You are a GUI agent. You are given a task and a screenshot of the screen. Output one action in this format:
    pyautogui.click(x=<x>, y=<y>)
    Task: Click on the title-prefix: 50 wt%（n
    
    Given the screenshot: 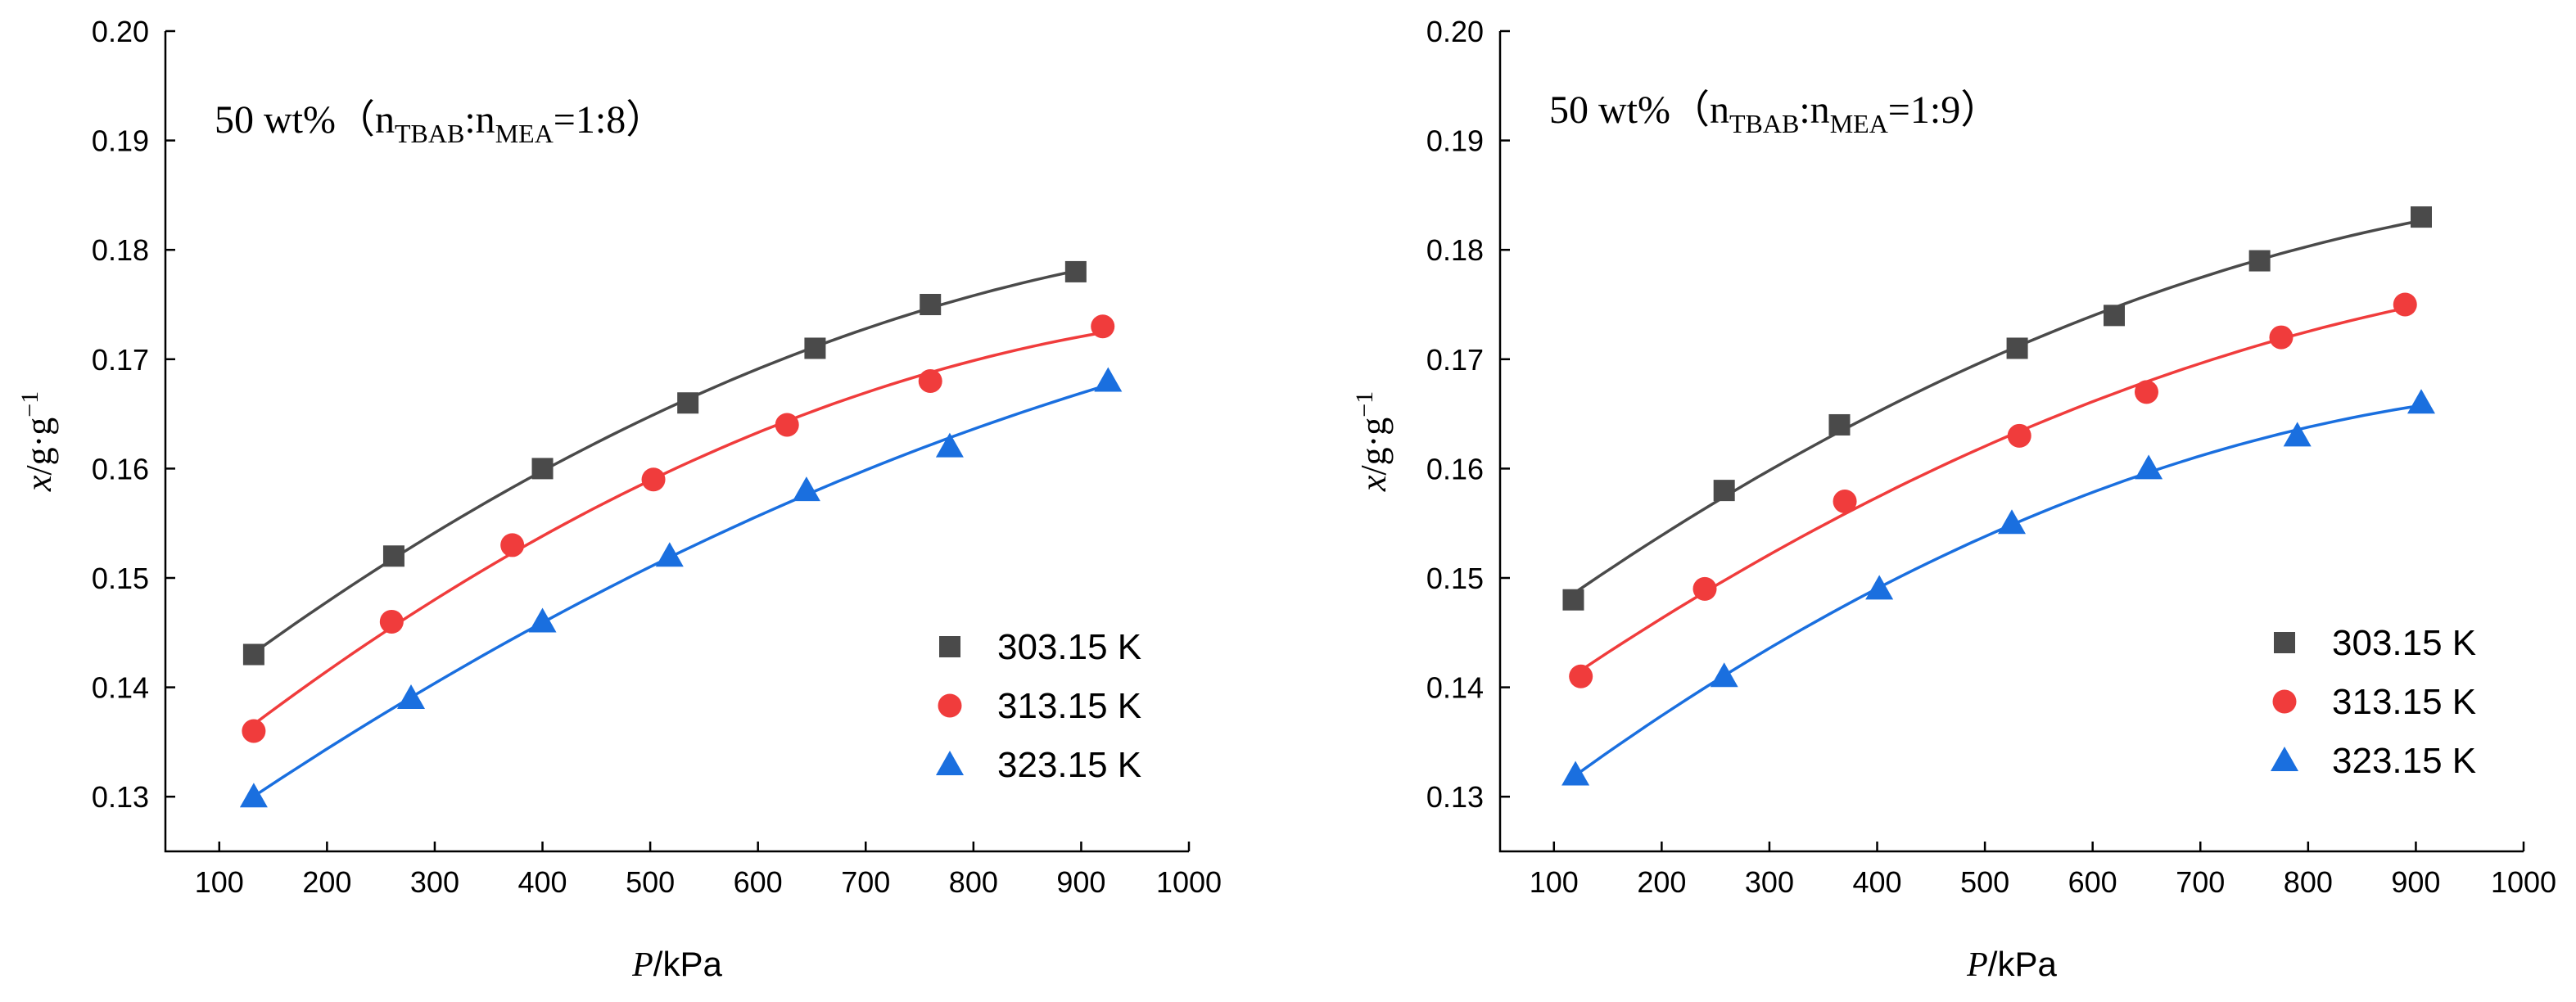 What is the action you would take?
    pyautogui.click(x=1639, y=110)
    